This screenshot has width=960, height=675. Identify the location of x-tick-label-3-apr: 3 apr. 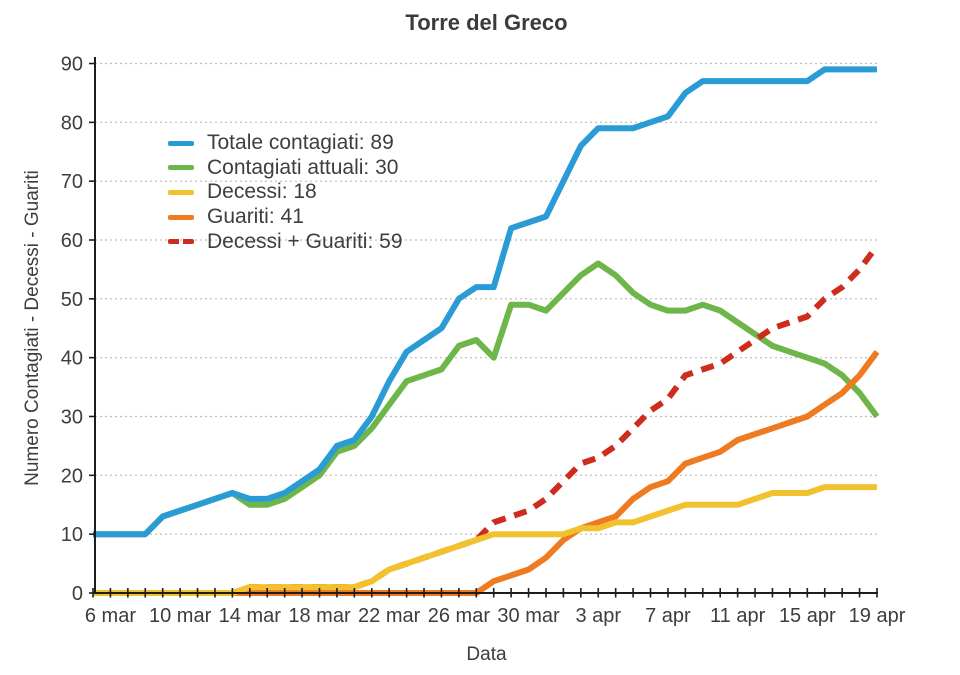
(598, 616).